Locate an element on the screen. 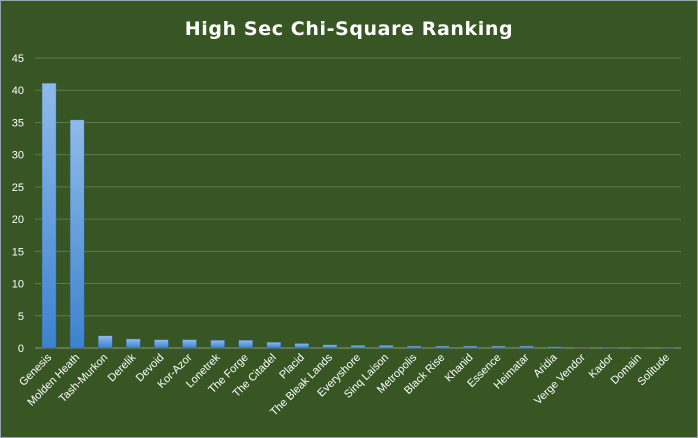  y-tick-label: 10 is located at coordinates (18, 285).